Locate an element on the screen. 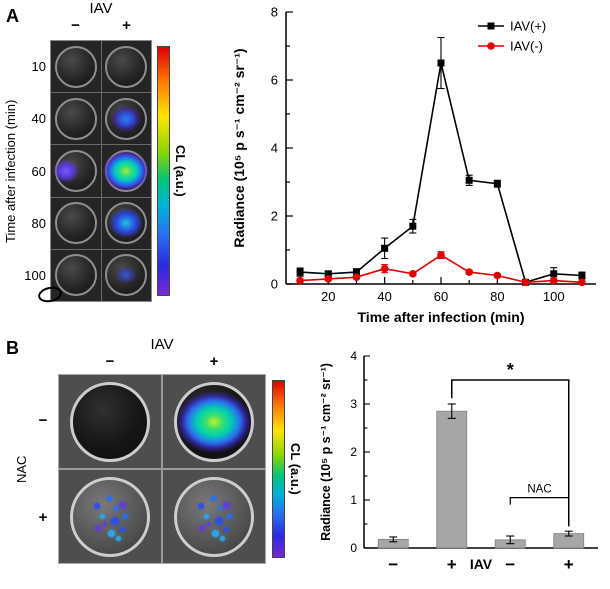  y-tick-label: 8 is located at coordinates (274, 12).